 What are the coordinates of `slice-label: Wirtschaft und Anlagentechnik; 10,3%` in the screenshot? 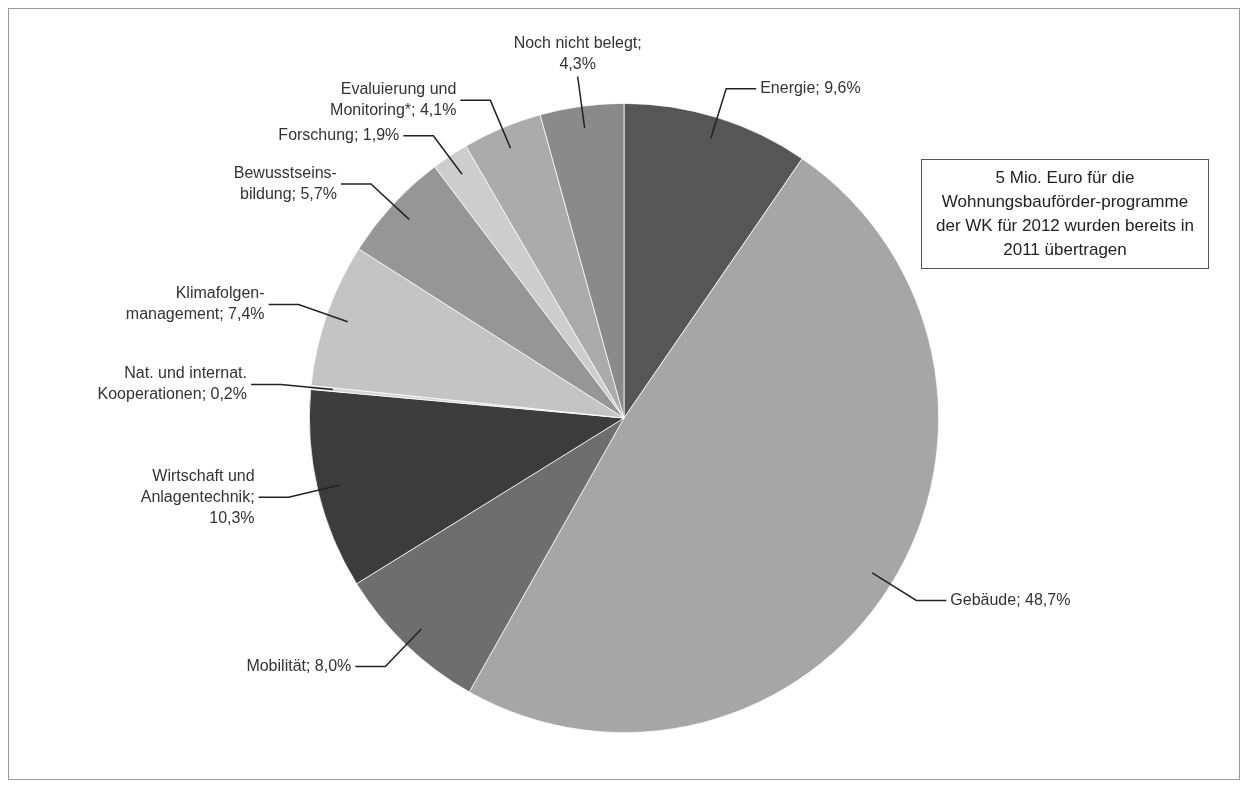 It's located at (197, 496).